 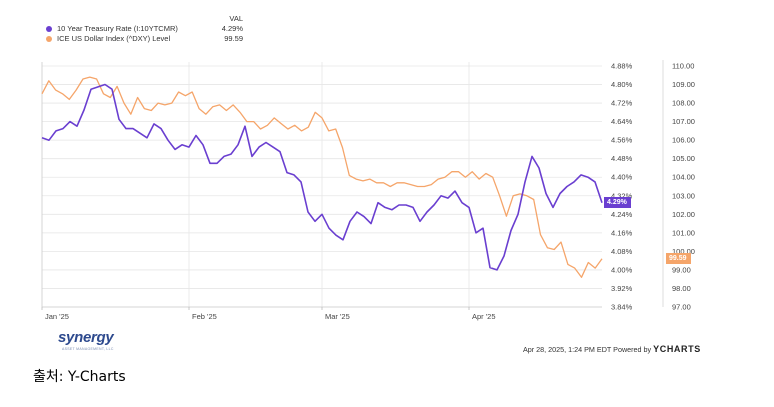 I want to click on y-tick-right: 109.00, so click(x=683, y=84).